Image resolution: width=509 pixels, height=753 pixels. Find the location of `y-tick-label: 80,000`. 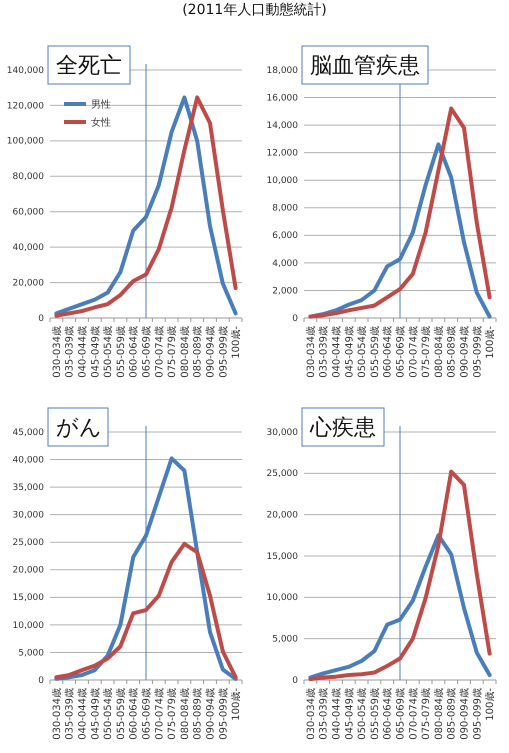

y-tick-label: 80,000 is located at coordinates (28, 177).